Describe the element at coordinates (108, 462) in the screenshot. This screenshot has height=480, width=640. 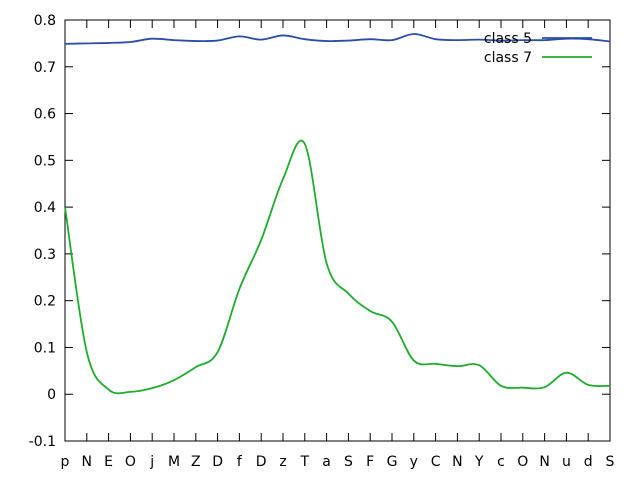
I see `x-tick-label: E` at that location.